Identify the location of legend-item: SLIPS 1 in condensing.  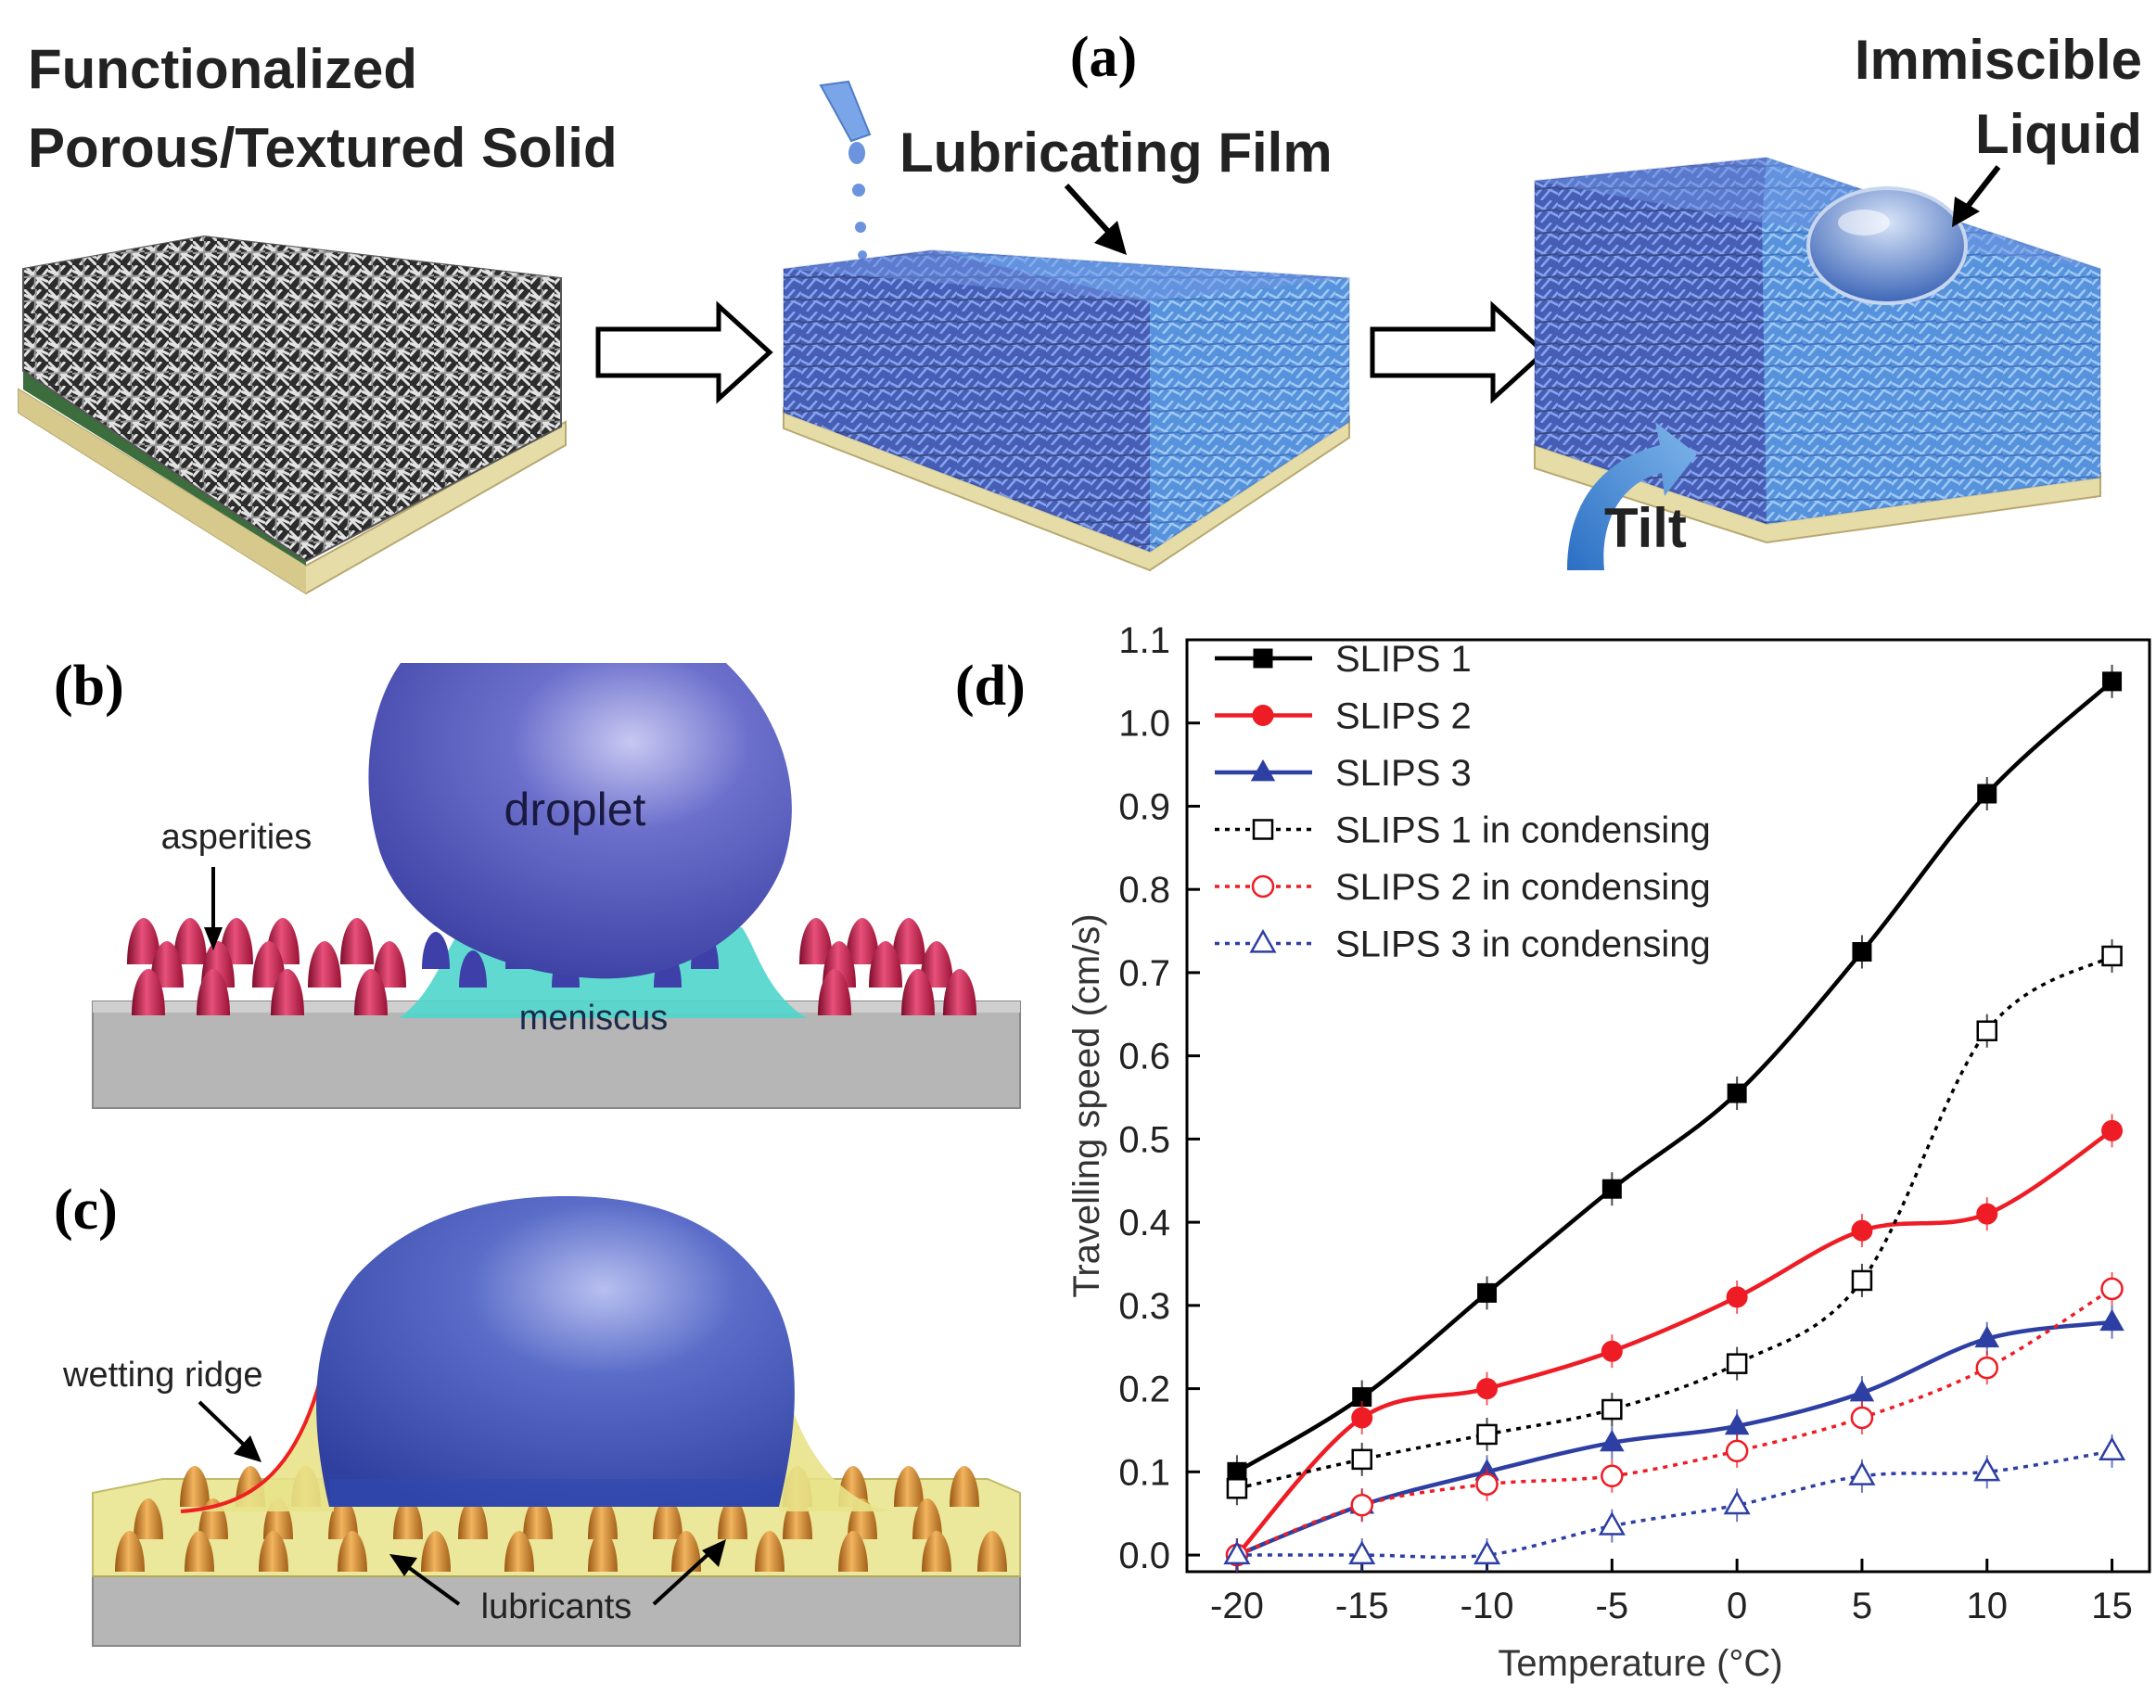
(1463, 830).